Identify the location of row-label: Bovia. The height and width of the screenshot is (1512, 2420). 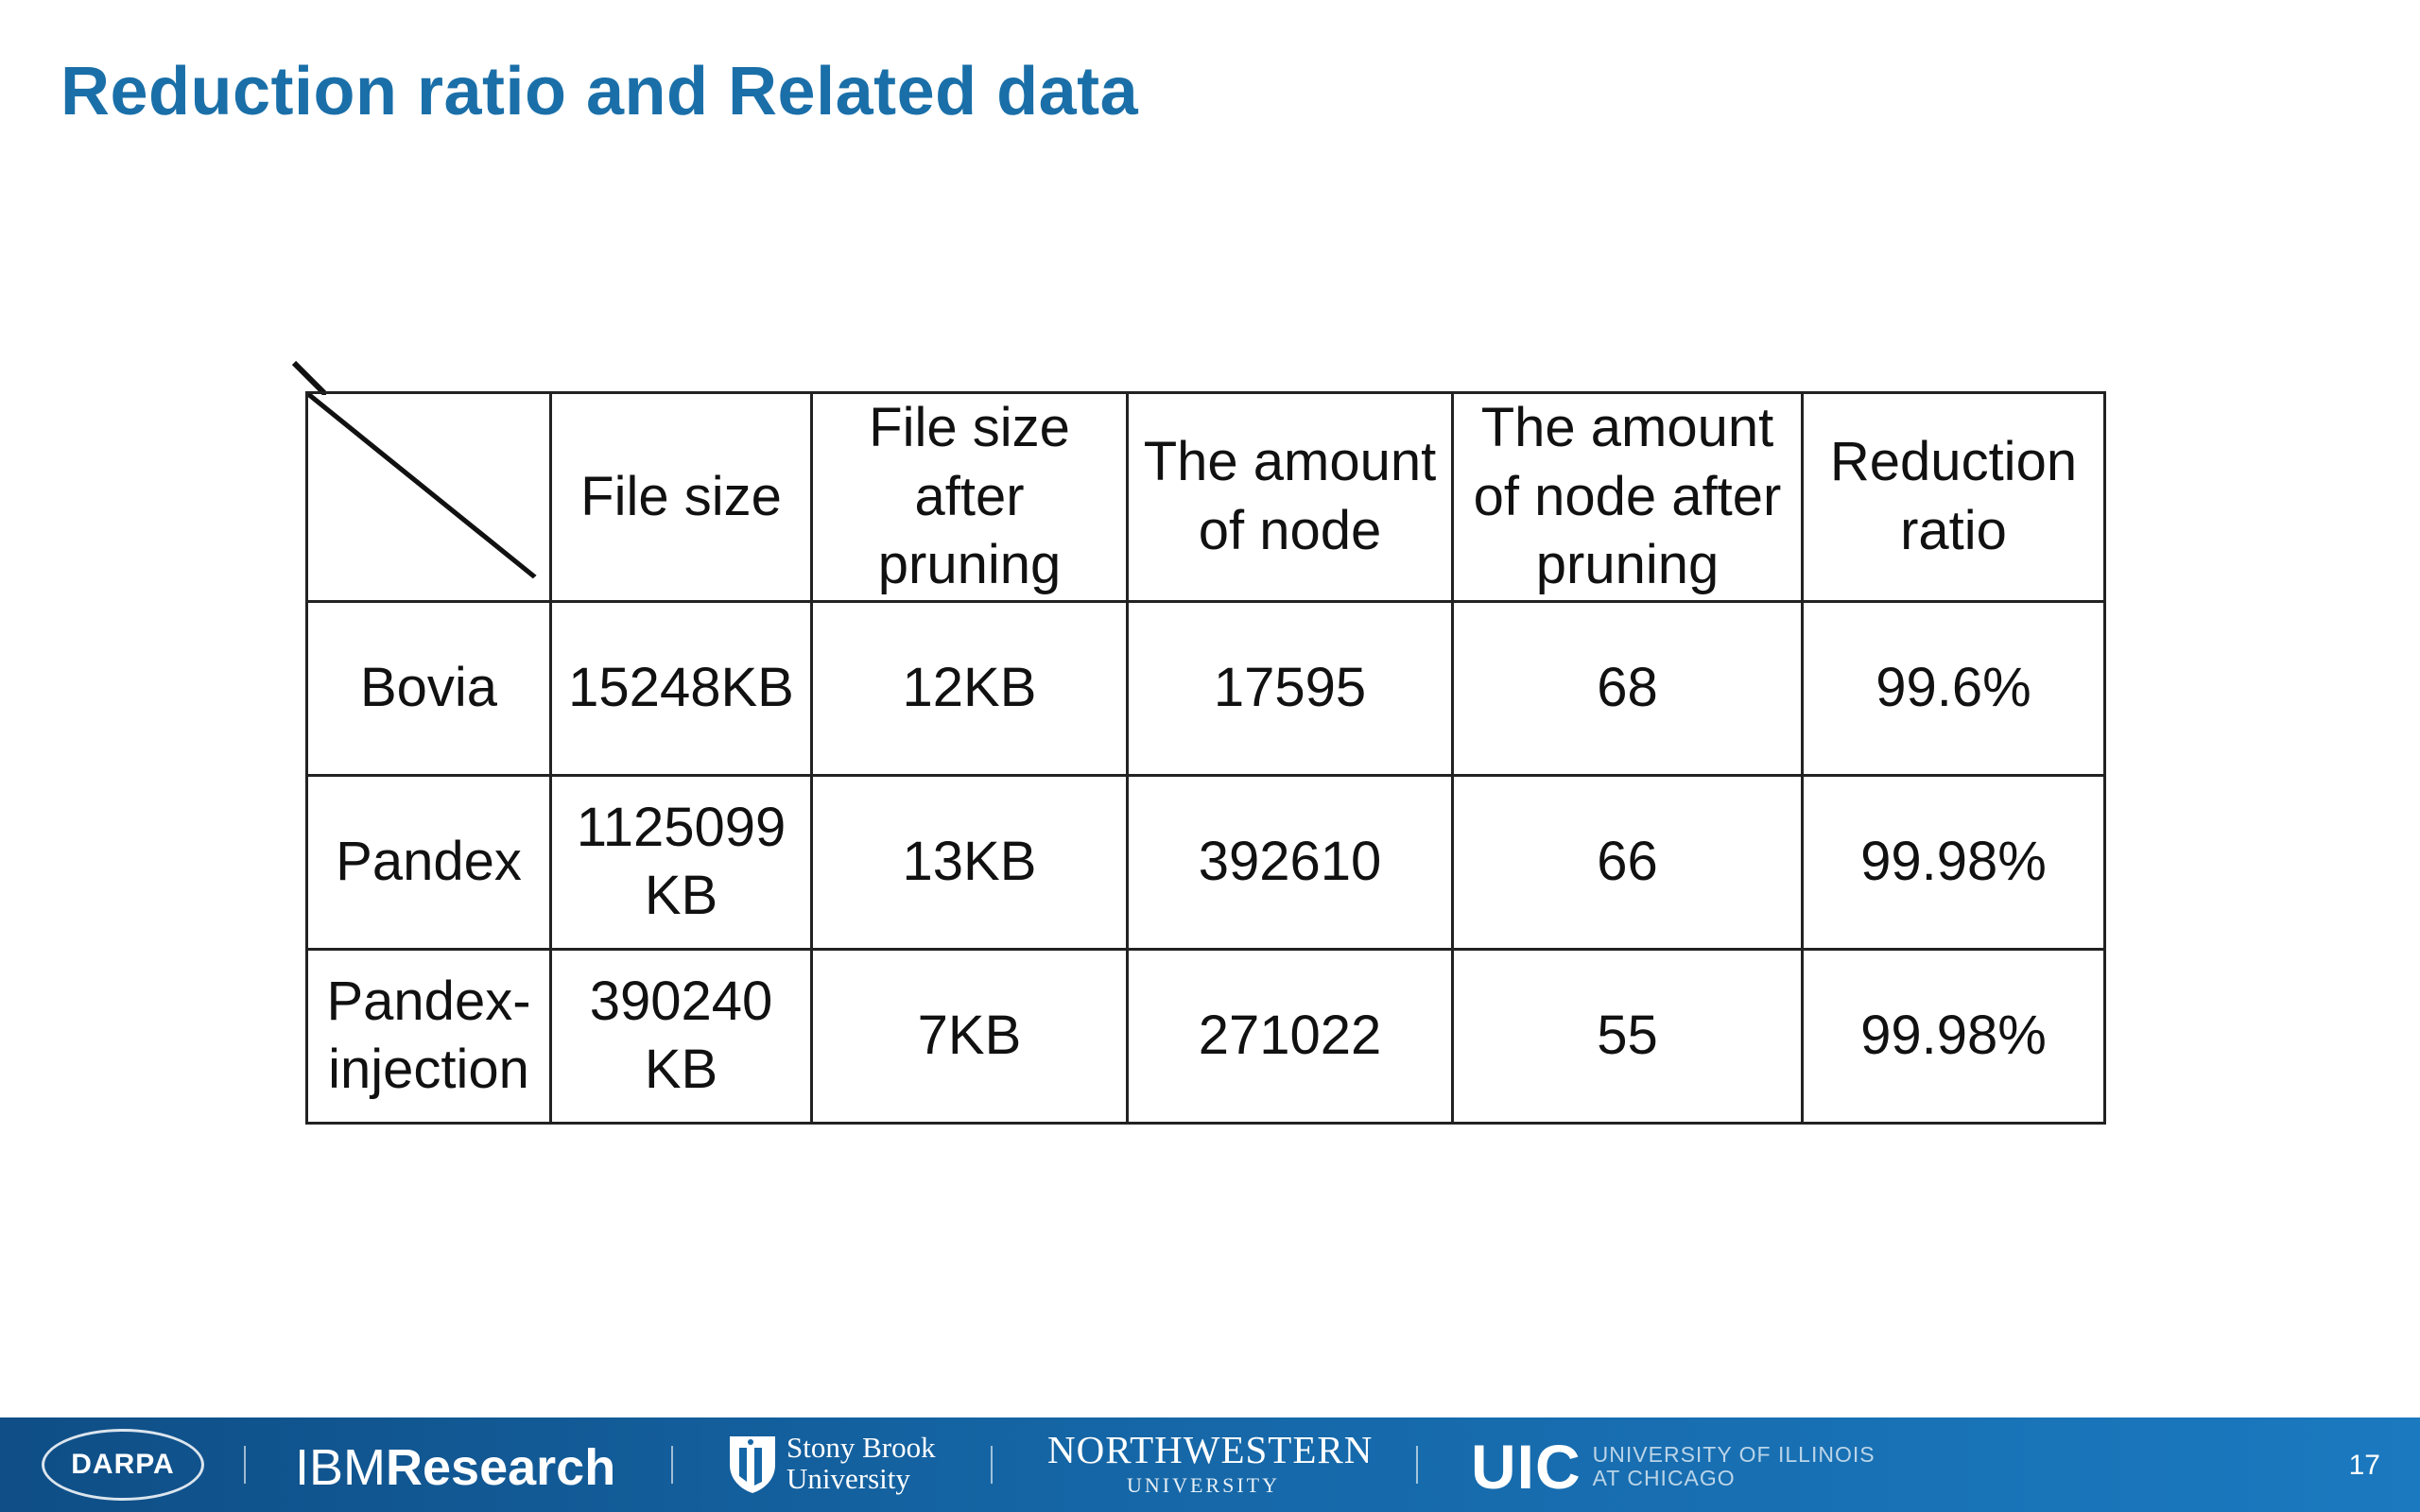
(428, 688).